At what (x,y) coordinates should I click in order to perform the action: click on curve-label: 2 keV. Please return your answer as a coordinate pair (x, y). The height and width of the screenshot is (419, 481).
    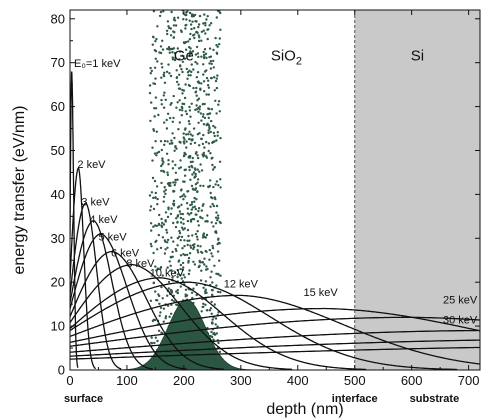
    Looking at the image, I should click on (91, 165).